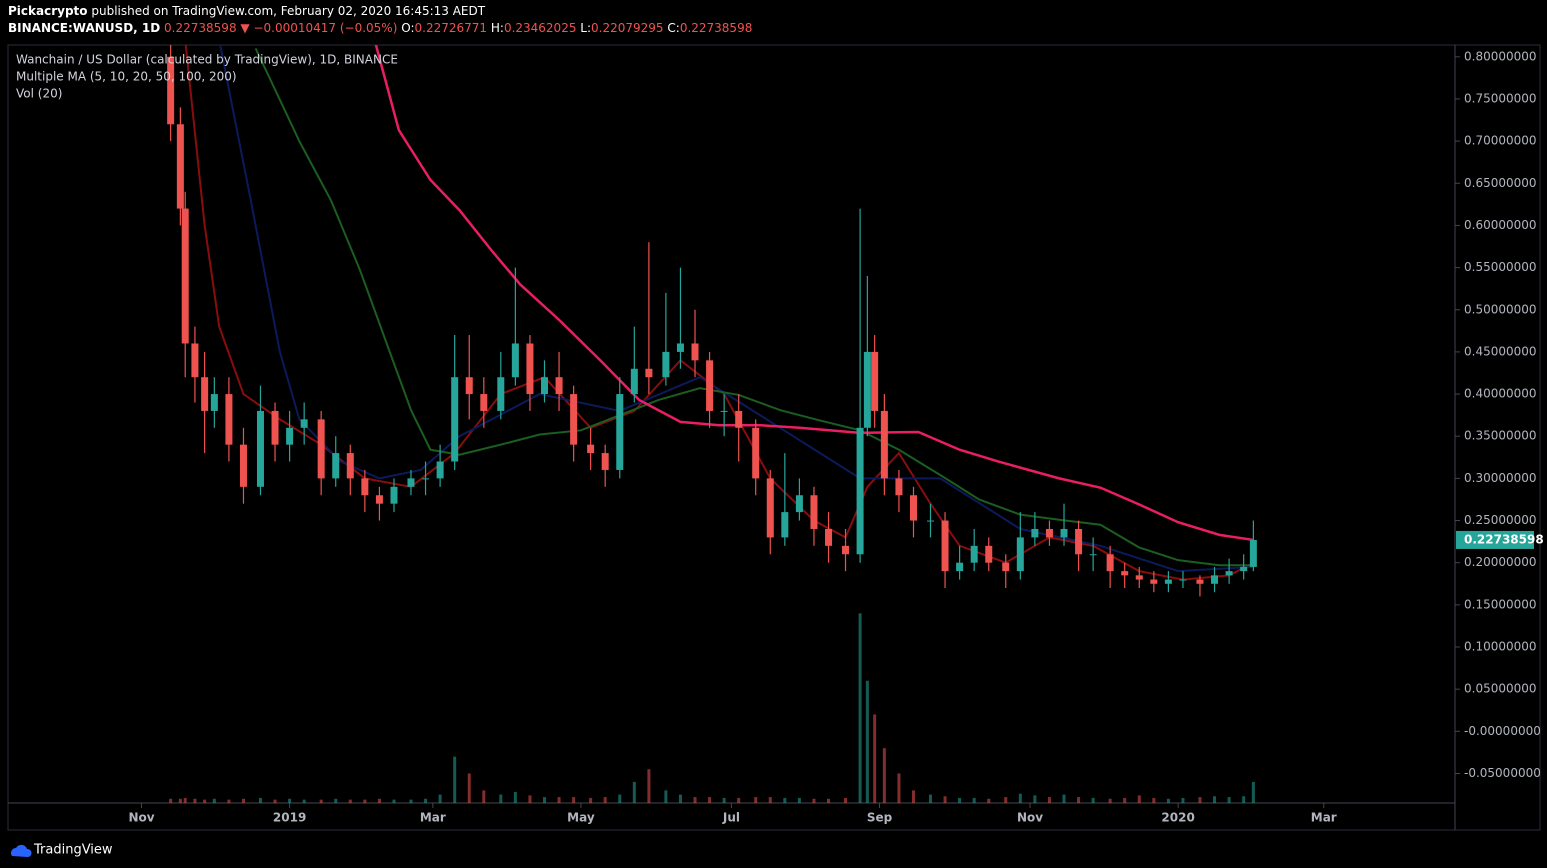 Image resolution: width=1547 pixels, height=868 pixels. Describe the element at coordinates (1502, 731) in the screenshot. I see `y-tick-label: -0.00000000` at that location.